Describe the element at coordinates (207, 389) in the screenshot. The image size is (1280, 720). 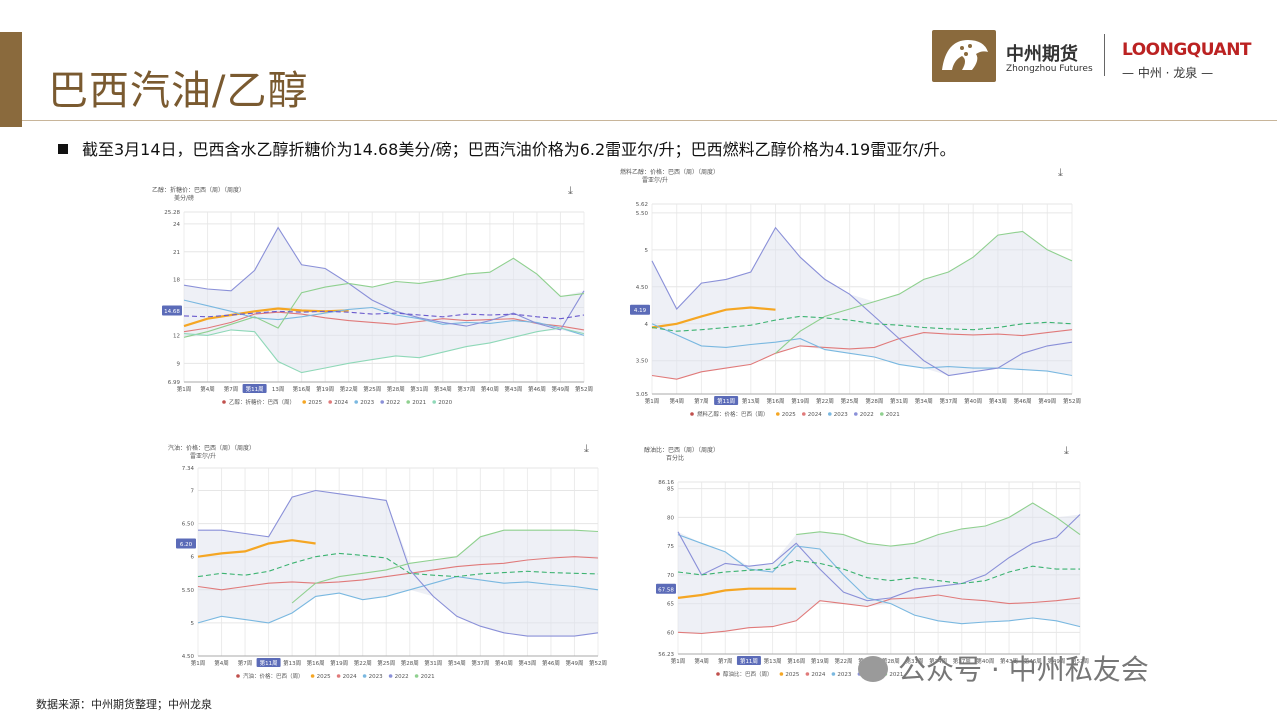
I see `x-tick-label: 第4周` at that location.